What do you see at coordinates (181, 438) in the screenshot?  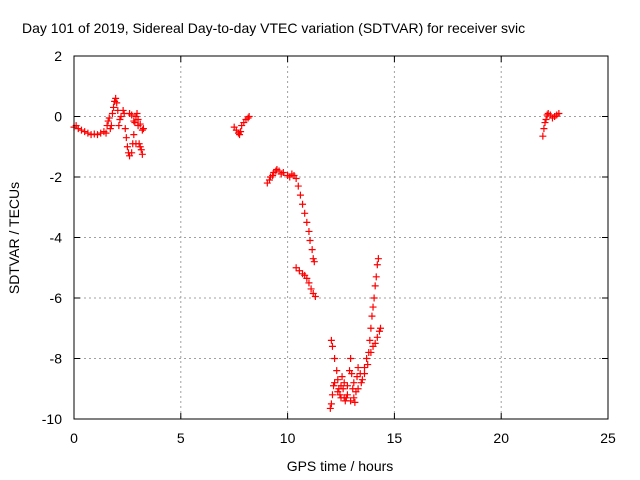 I see `x-tick-label: 5` at bounding box center [181, 438].